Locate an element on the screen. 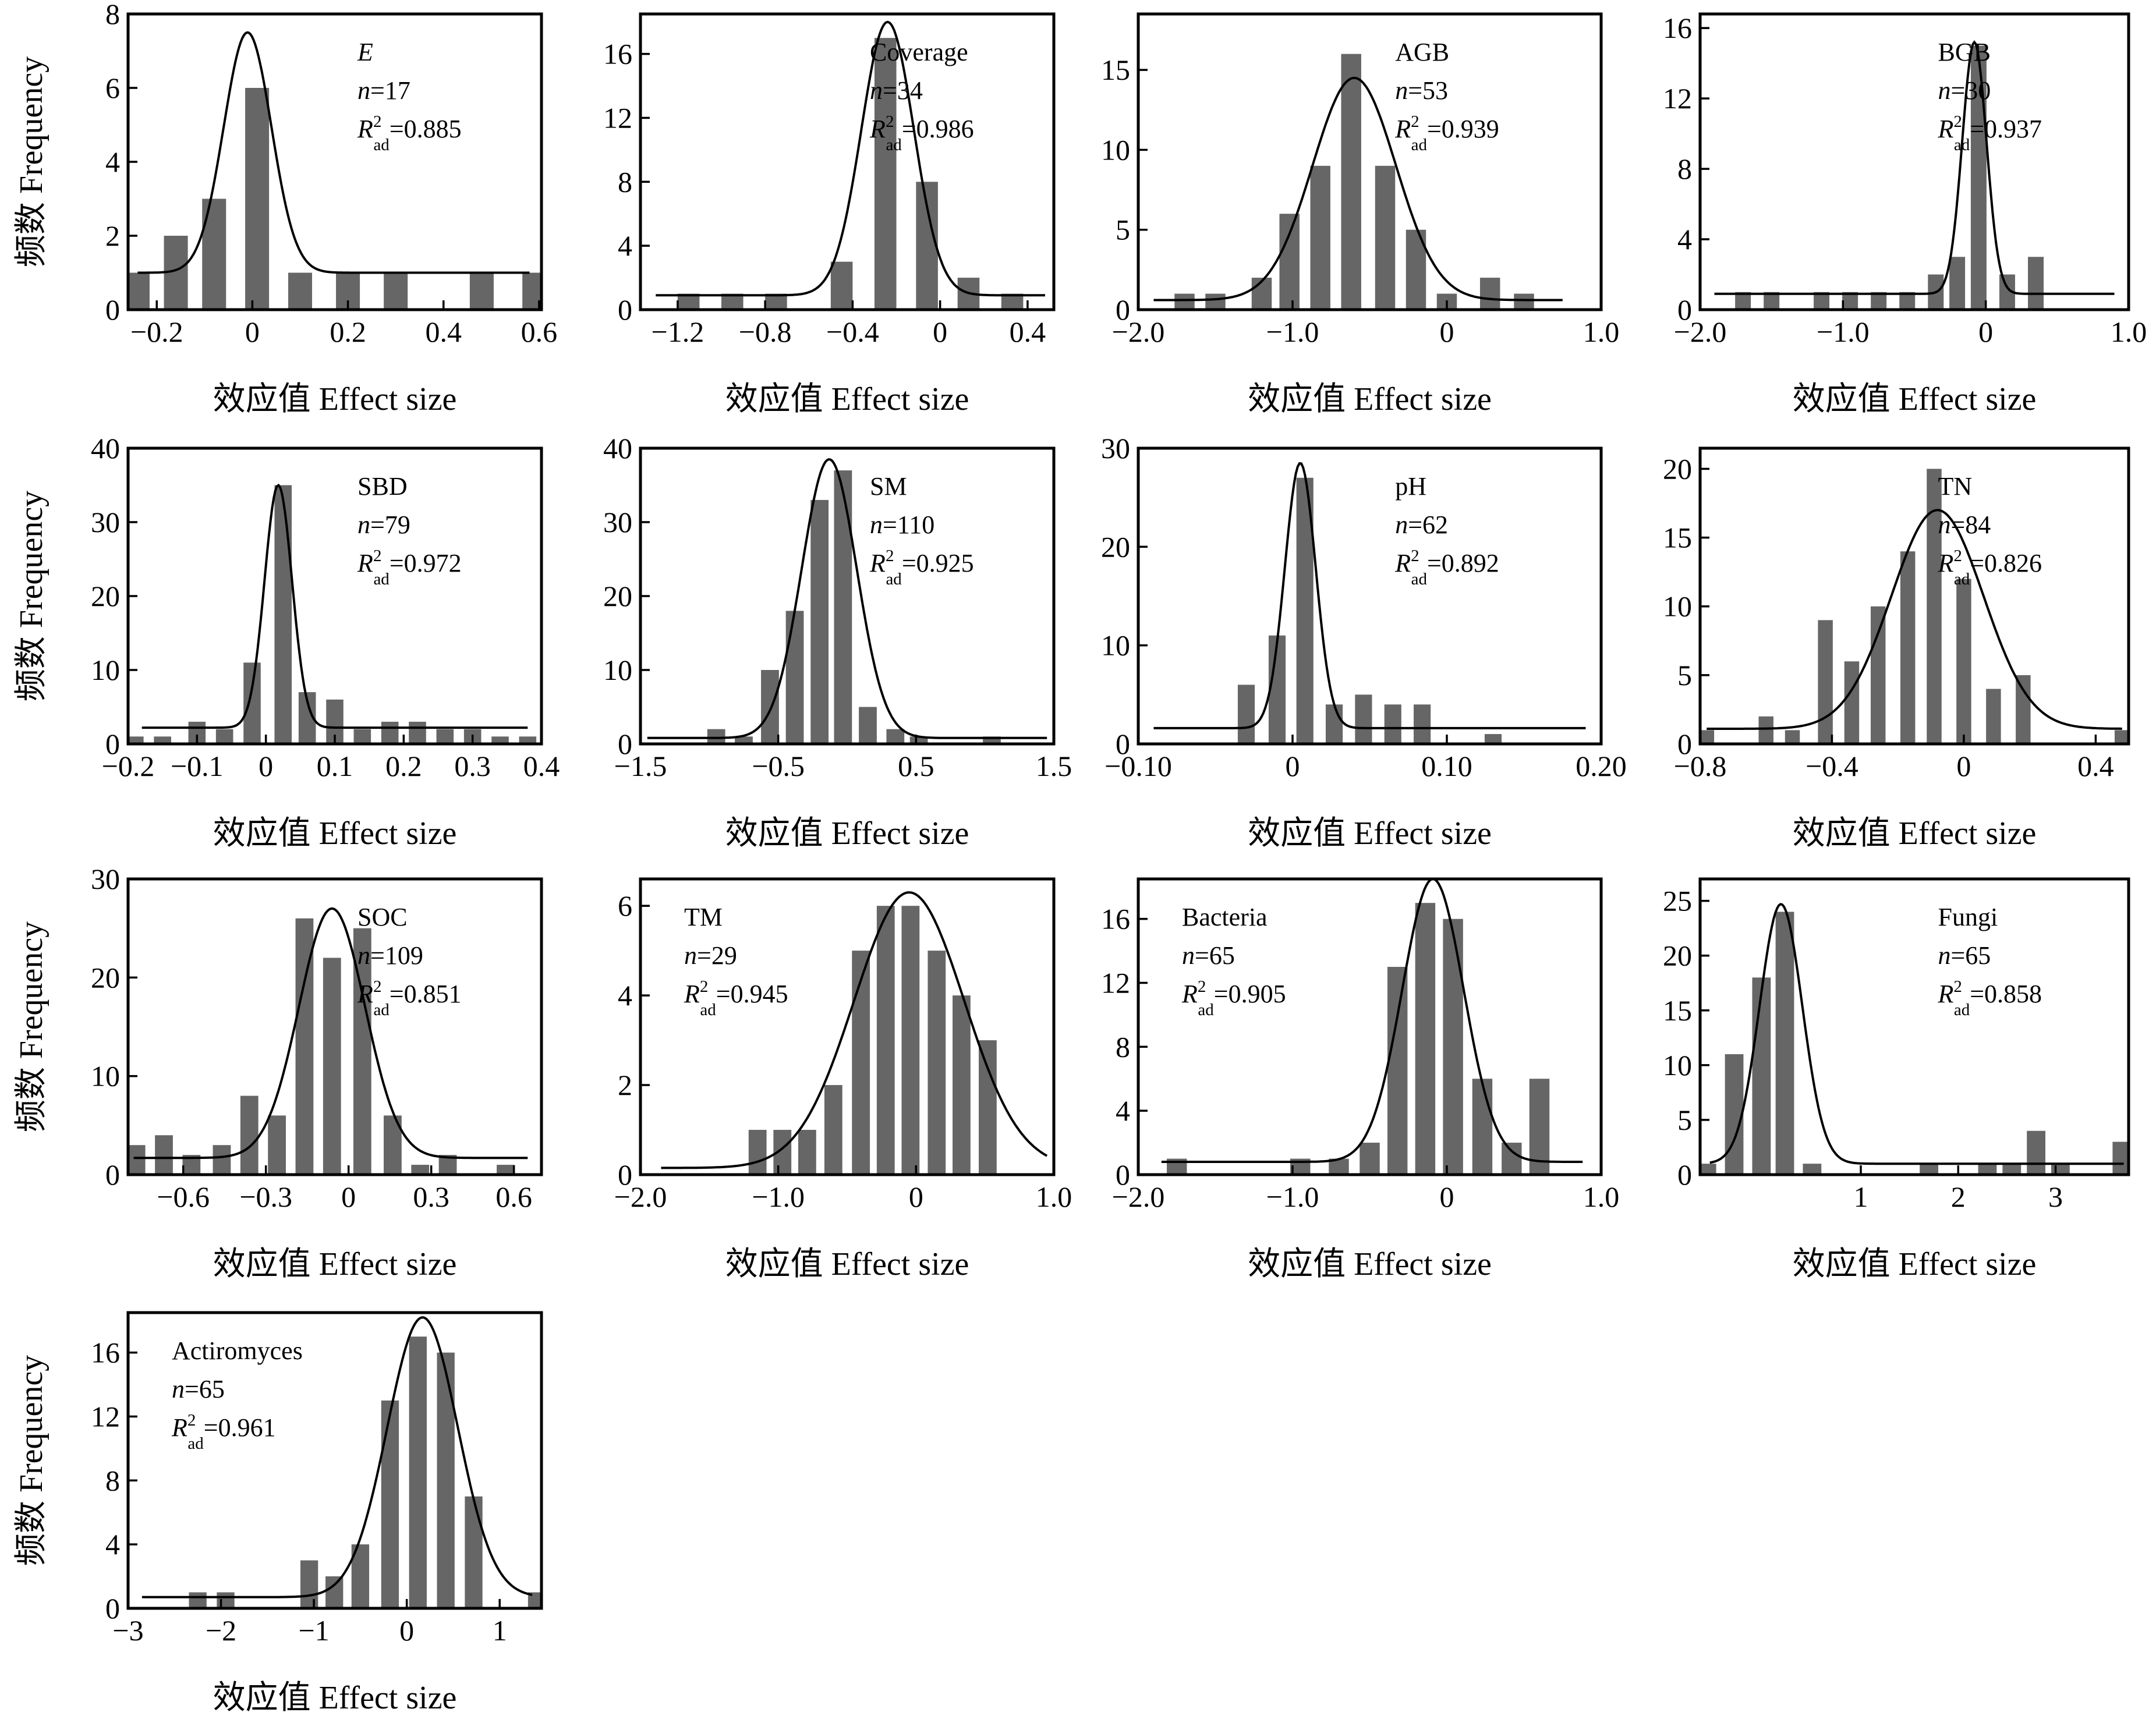 Image resolution: width=2156 pixels, height=1716 pixels. x-tick-label: −0.3 is located at coordinates (265, 1196).